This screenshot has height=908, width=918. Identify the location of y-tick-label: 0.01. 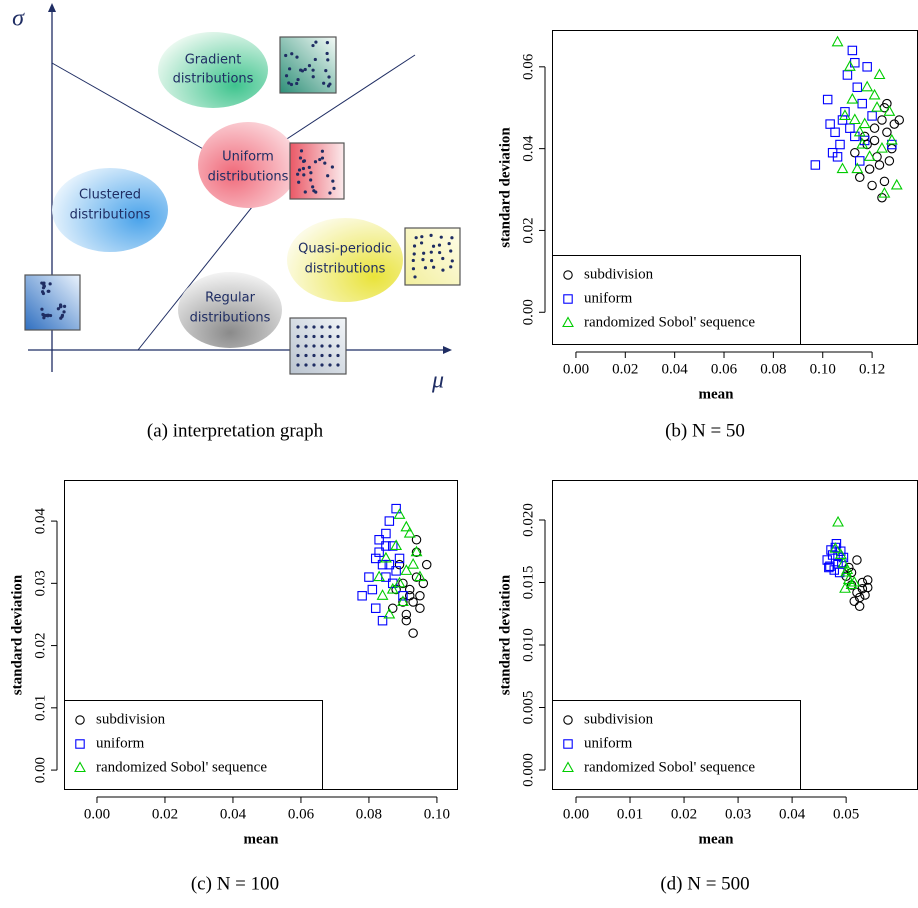
(40, 708).